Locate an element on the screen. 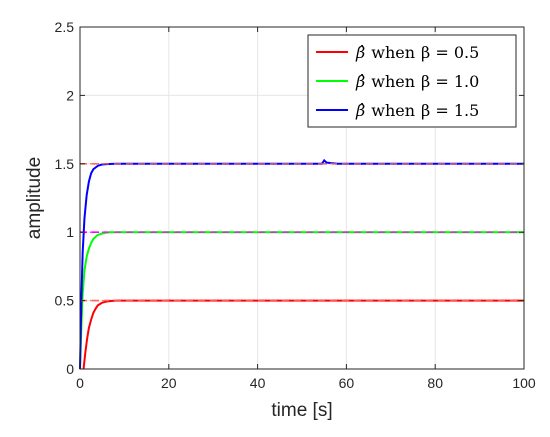 This screenshot has height=437, width=550. legend-entry-3: β̂ when β = 1.5 is located at coordinates (417, 110).